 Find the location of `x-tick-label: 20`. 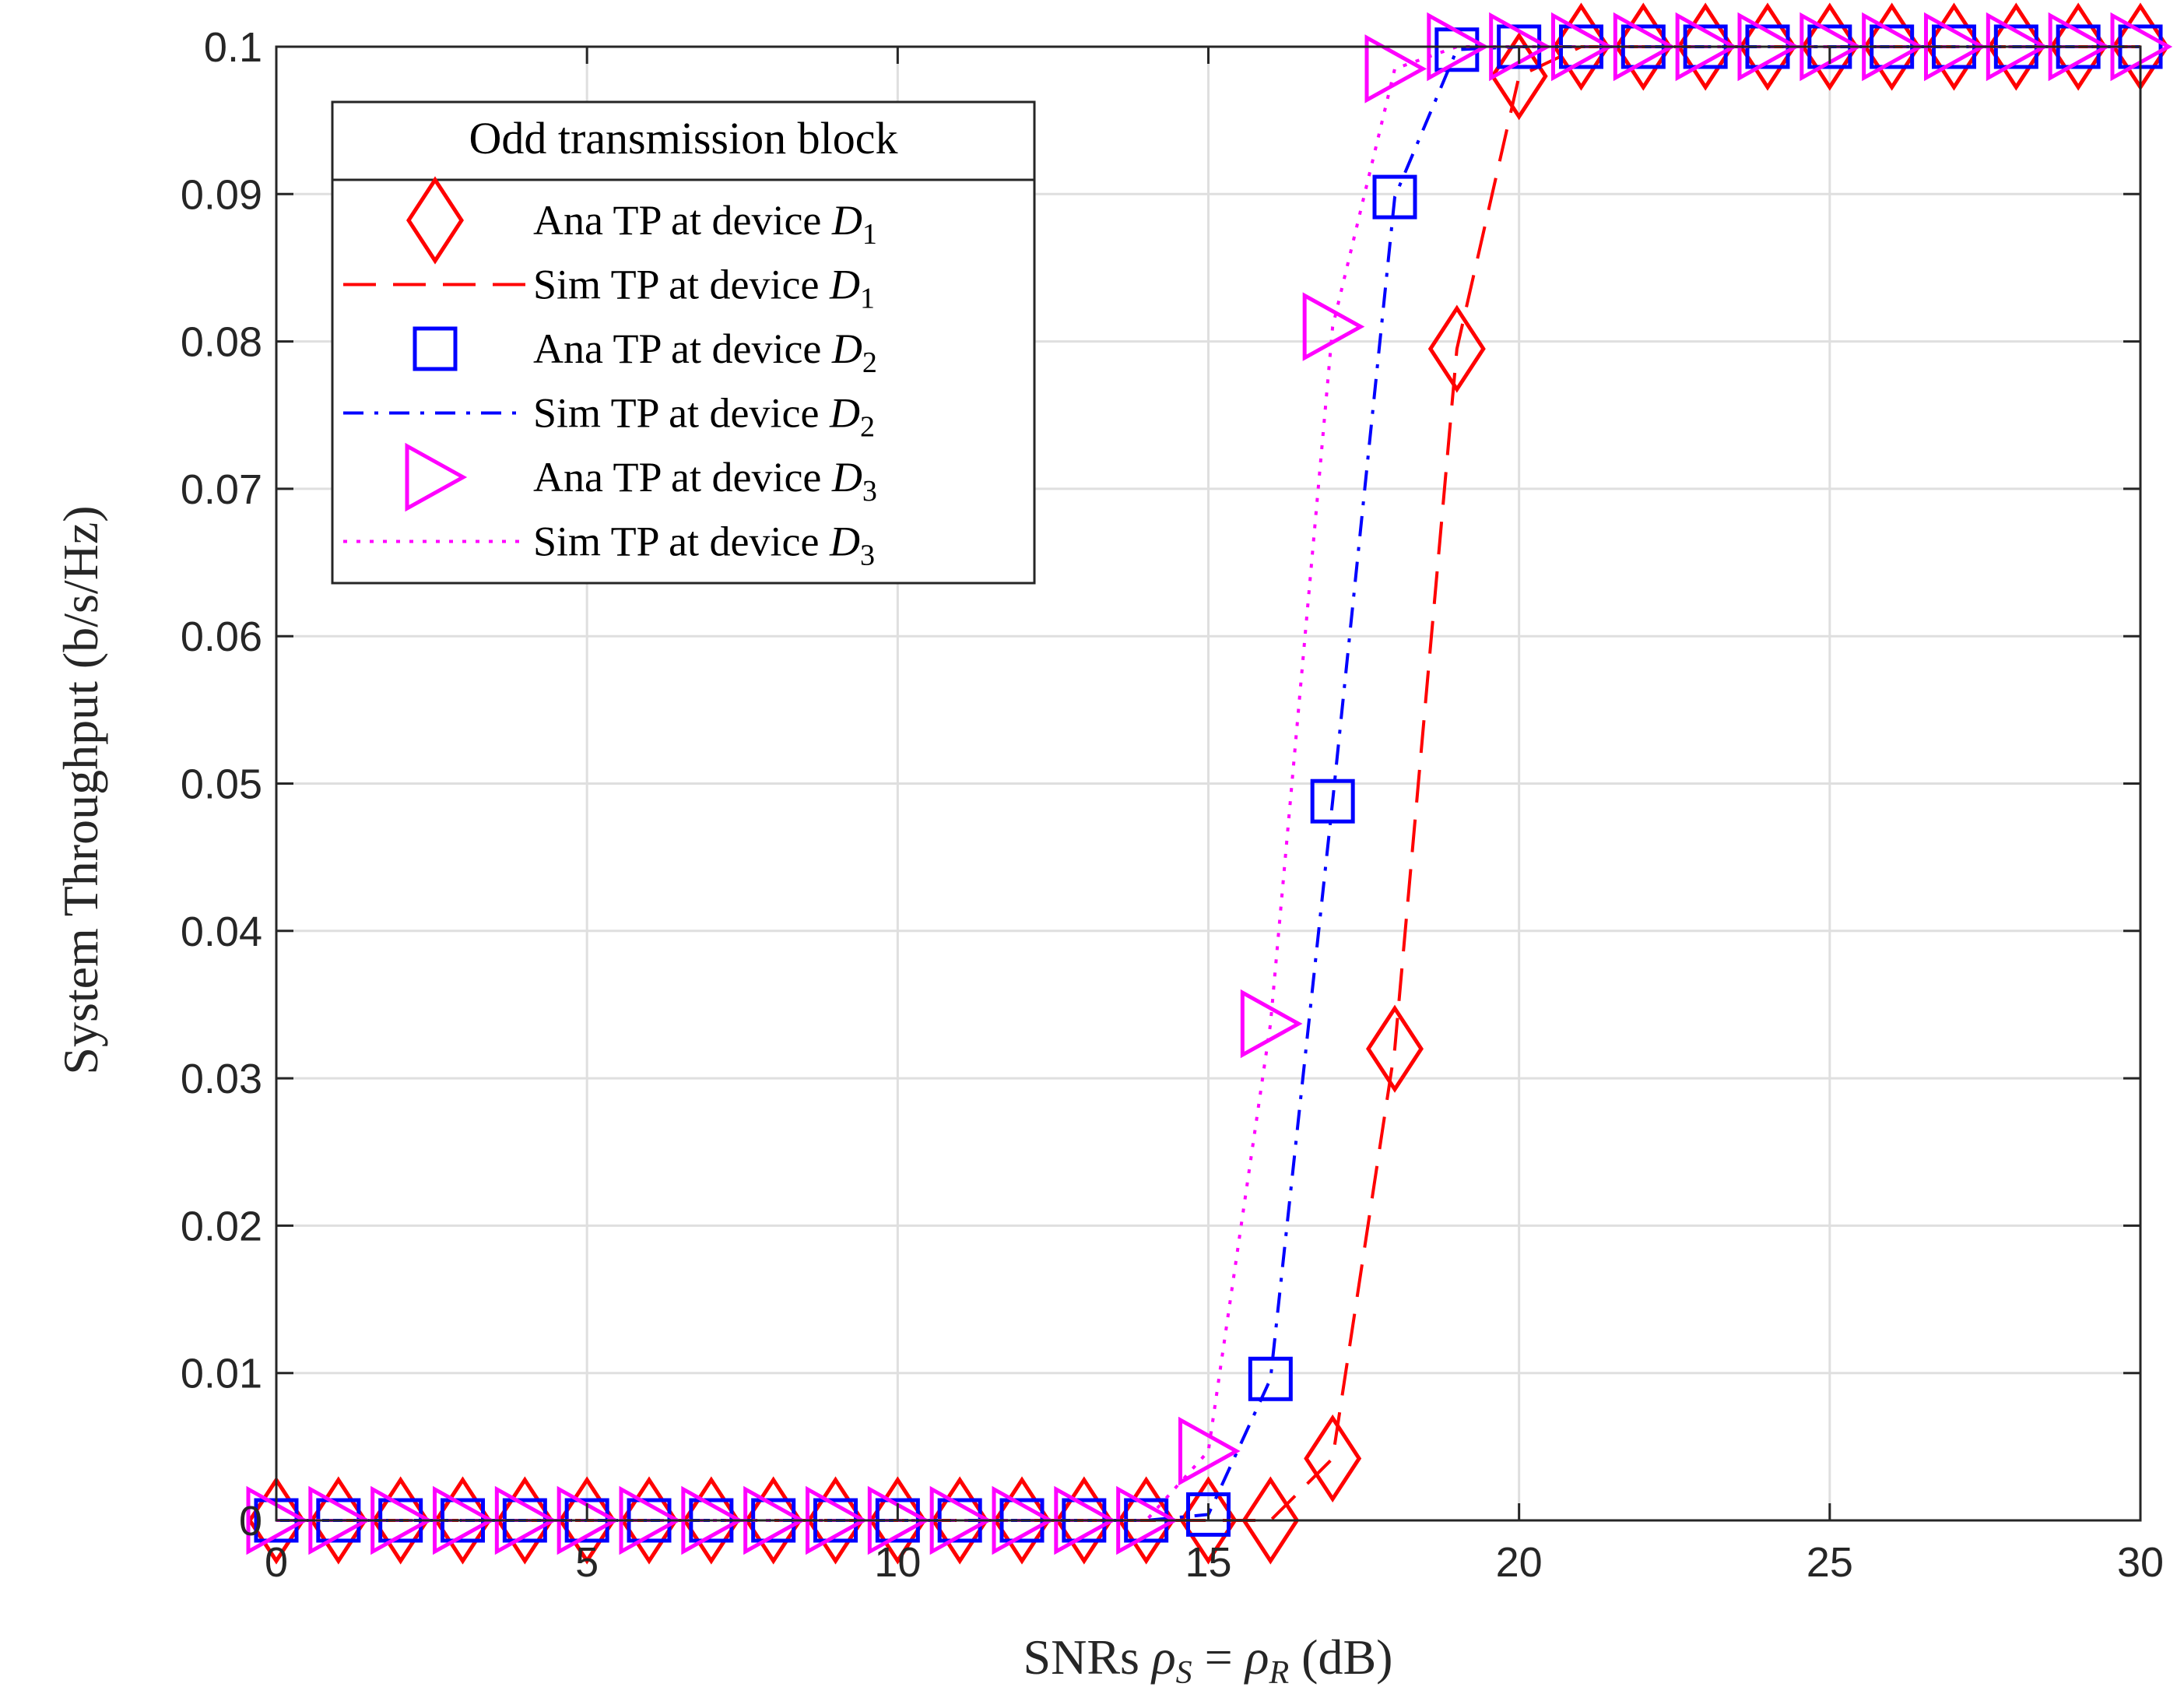

x-tick-label: 20 is located at coordinates (1519, 1562).